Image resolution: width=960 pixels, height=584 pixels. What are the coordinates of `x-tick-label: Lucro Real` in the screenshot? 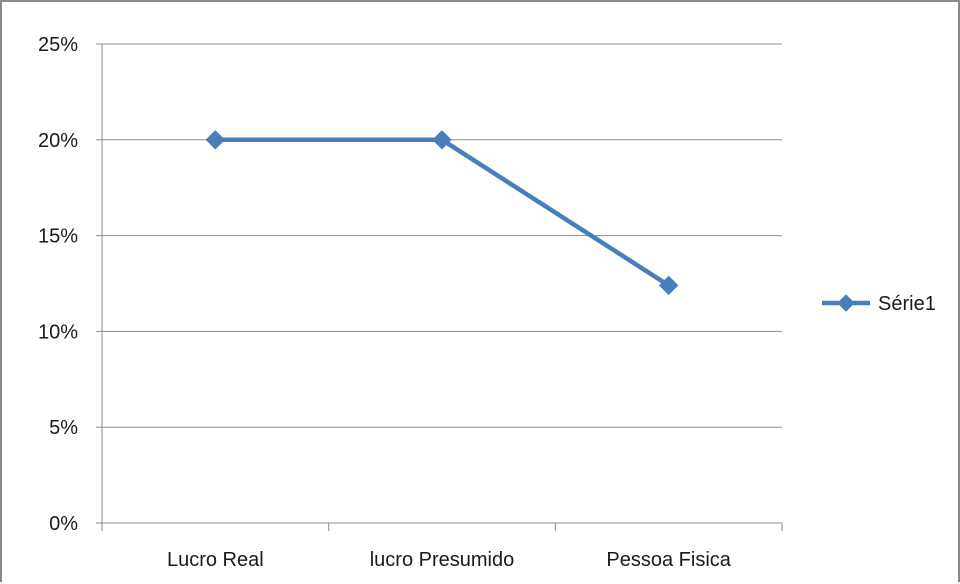 It's located at (215, 560).